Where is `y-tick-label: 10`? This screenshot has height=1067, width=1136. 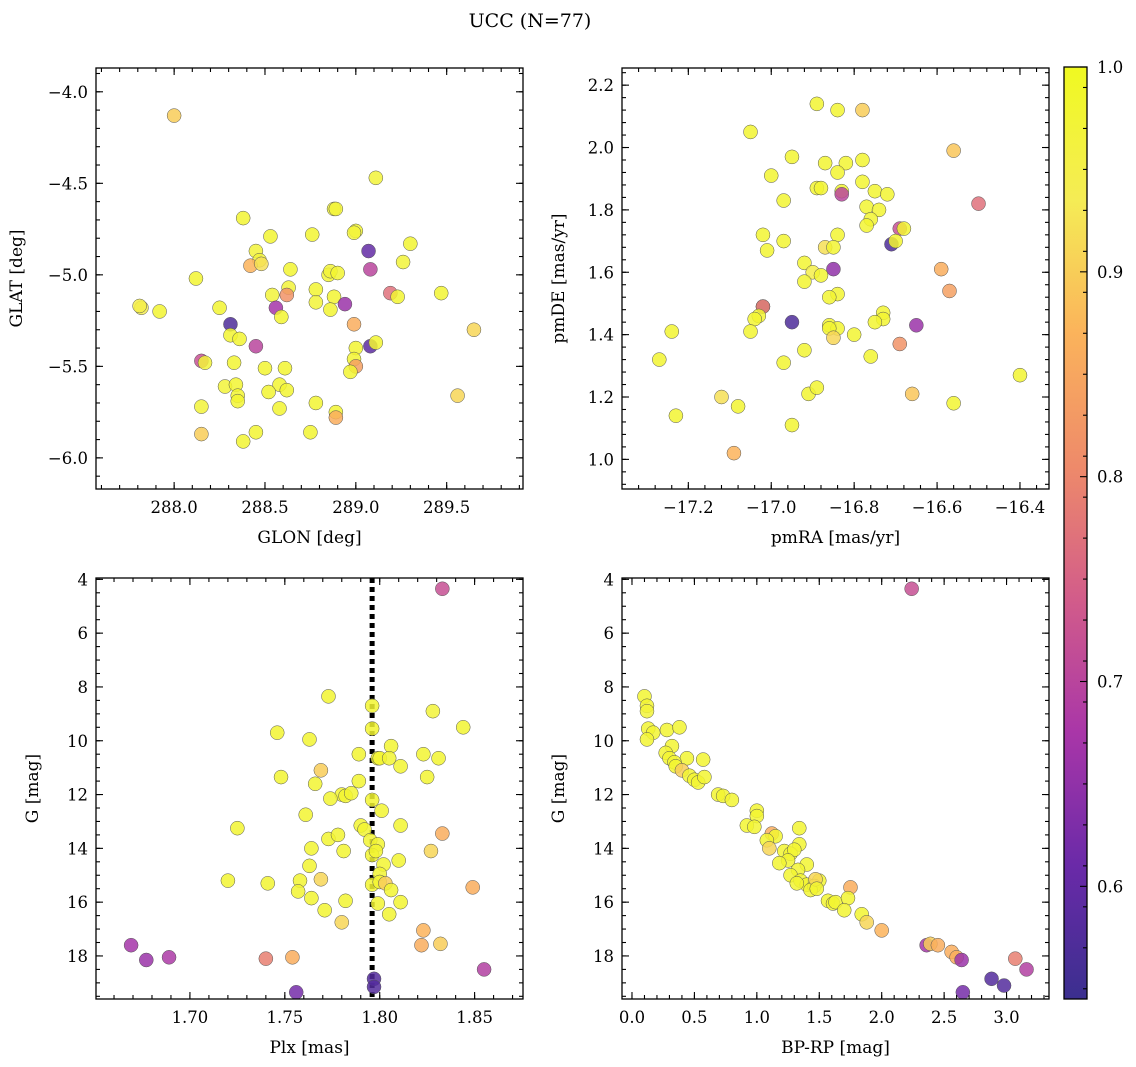
y-tick-label: 10 is located at coordinates (603, 741).